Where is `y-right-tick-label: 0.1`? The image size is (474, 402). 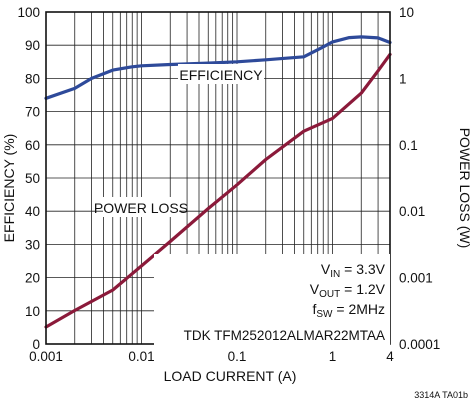 y-right-tick-label: 0.1 is located at coordinates (408, 145).